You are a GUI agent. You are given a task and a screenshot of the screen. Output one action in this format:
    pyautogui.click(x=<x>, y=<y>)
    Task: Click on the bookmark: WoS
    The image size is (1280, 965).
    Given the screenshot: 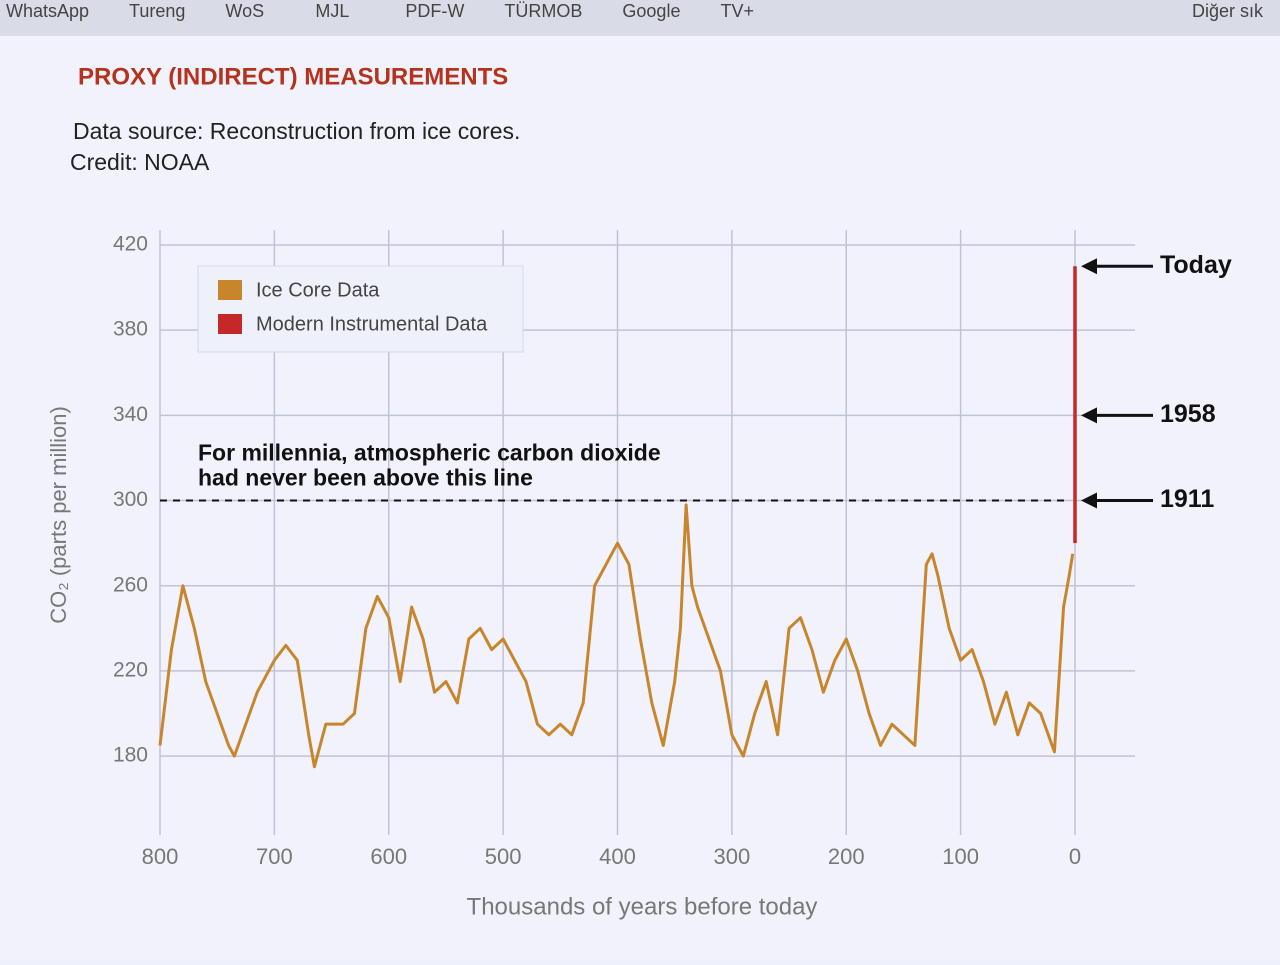 What is the action you would take?
    pyautogui.click(x=244, y=11)
    